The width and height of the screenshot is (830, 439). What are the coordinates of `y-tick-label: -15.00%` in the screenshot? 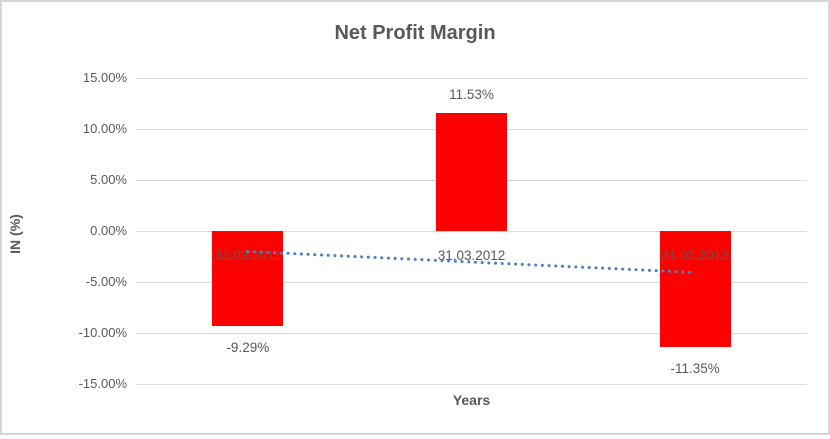 It's located at (102, 383).